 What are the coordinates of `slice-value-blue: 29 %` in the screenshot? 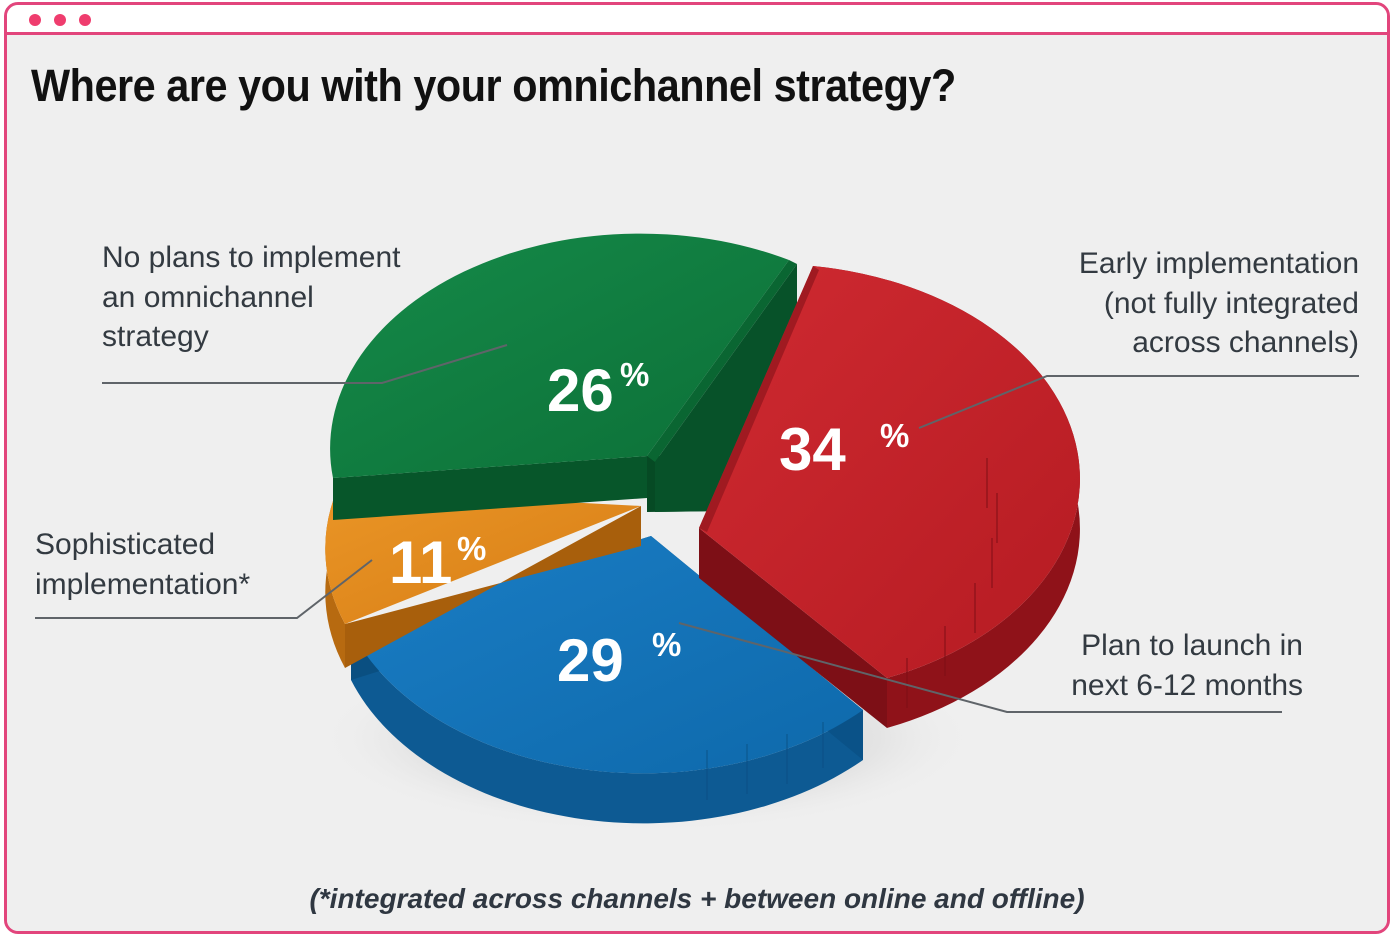 It's located at (619, 660).